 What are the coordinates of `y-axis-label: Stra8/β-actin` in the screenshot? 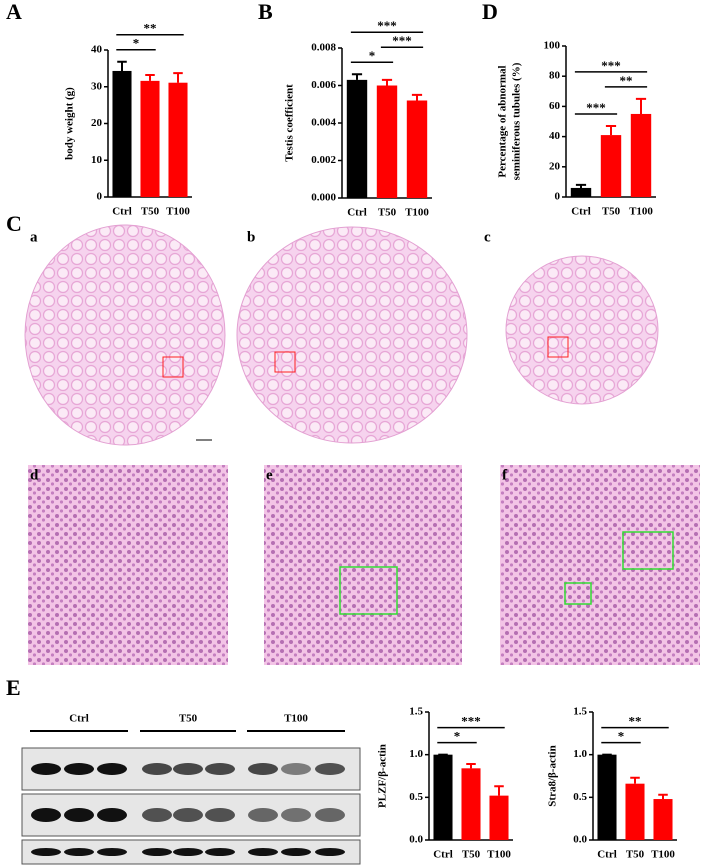 It's located at (553, 775).